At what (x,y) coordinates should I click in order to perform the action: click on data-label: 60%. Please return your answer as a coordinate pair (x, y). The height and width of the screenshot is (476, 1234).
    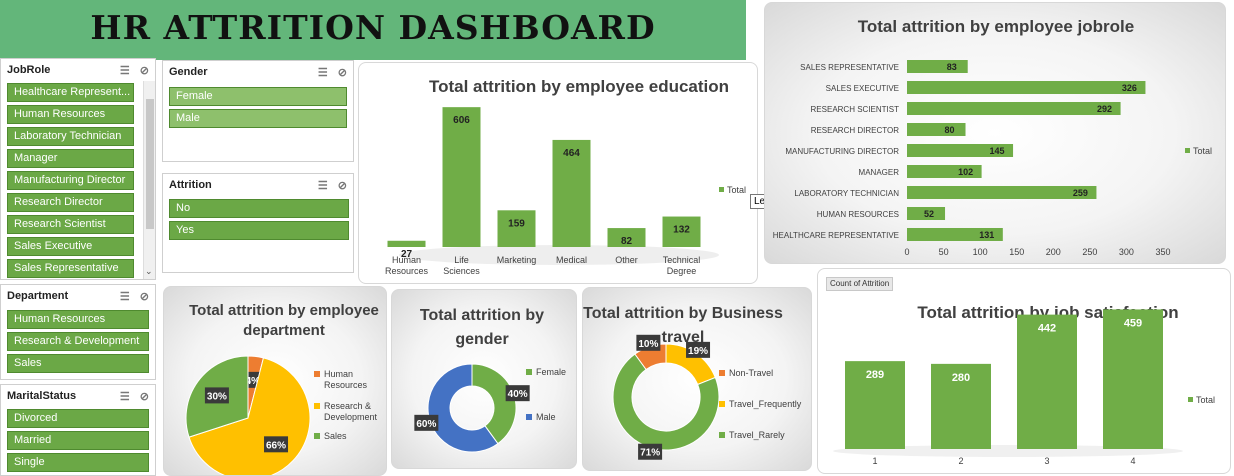
    Looking at the image, I should click on (426, 424).